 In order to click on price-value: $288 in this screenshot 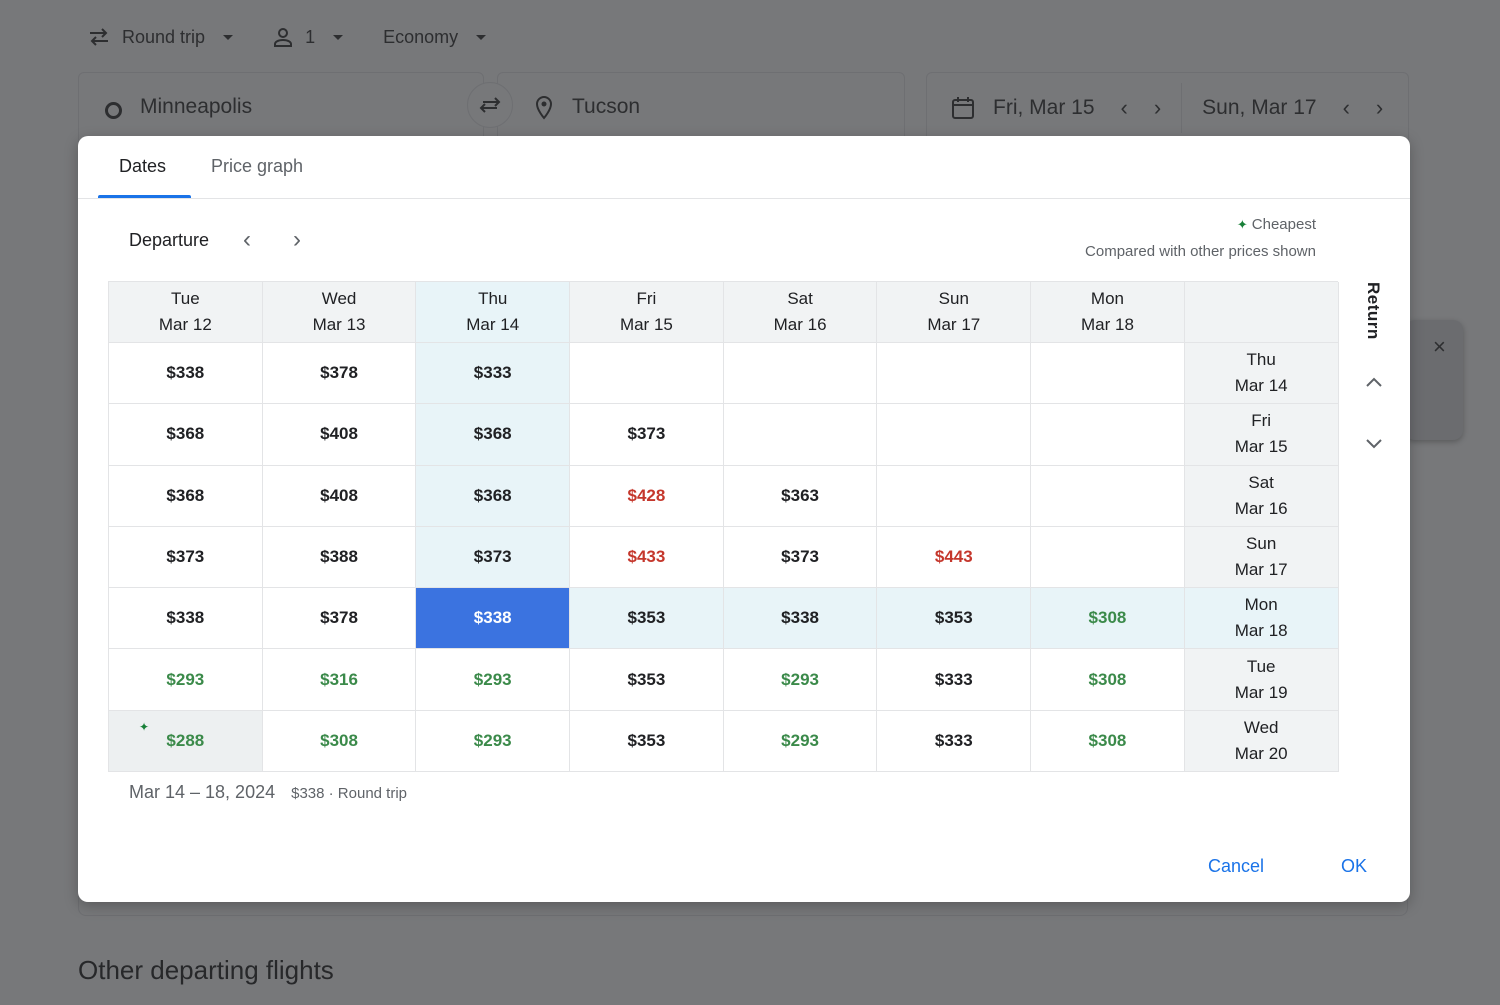, I will do `click(185, 740)`.